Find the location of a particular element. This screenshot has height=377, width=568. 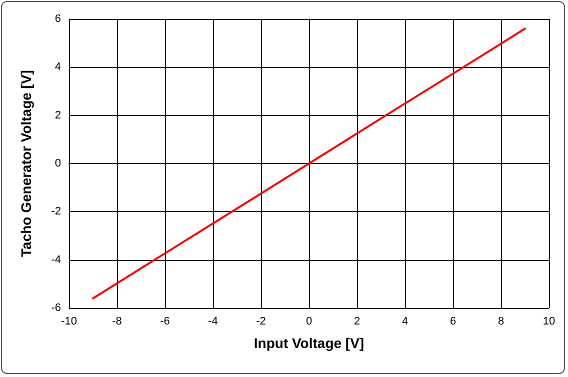

x-tick-label: -10 is located at coordinates (69, 322).